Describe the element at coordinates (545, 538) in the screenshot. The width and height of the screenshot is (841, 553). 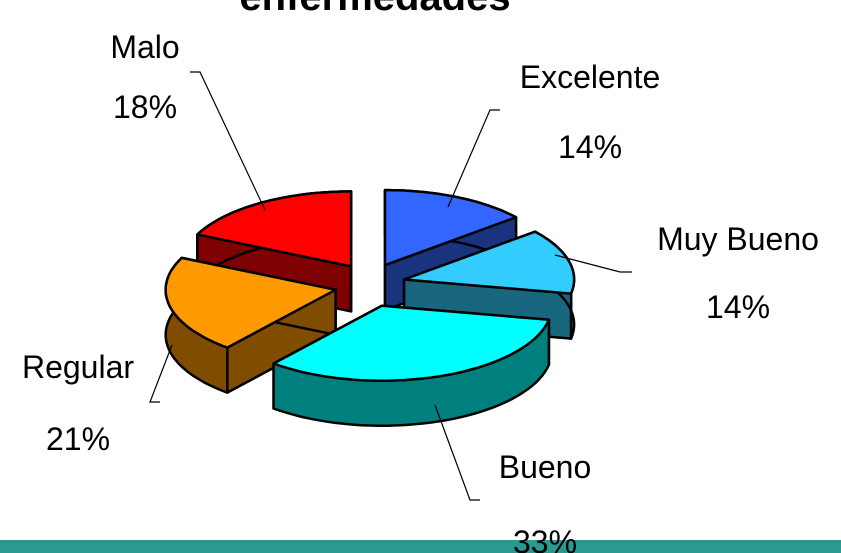
I see `slice-value-label: 33%` at that location.